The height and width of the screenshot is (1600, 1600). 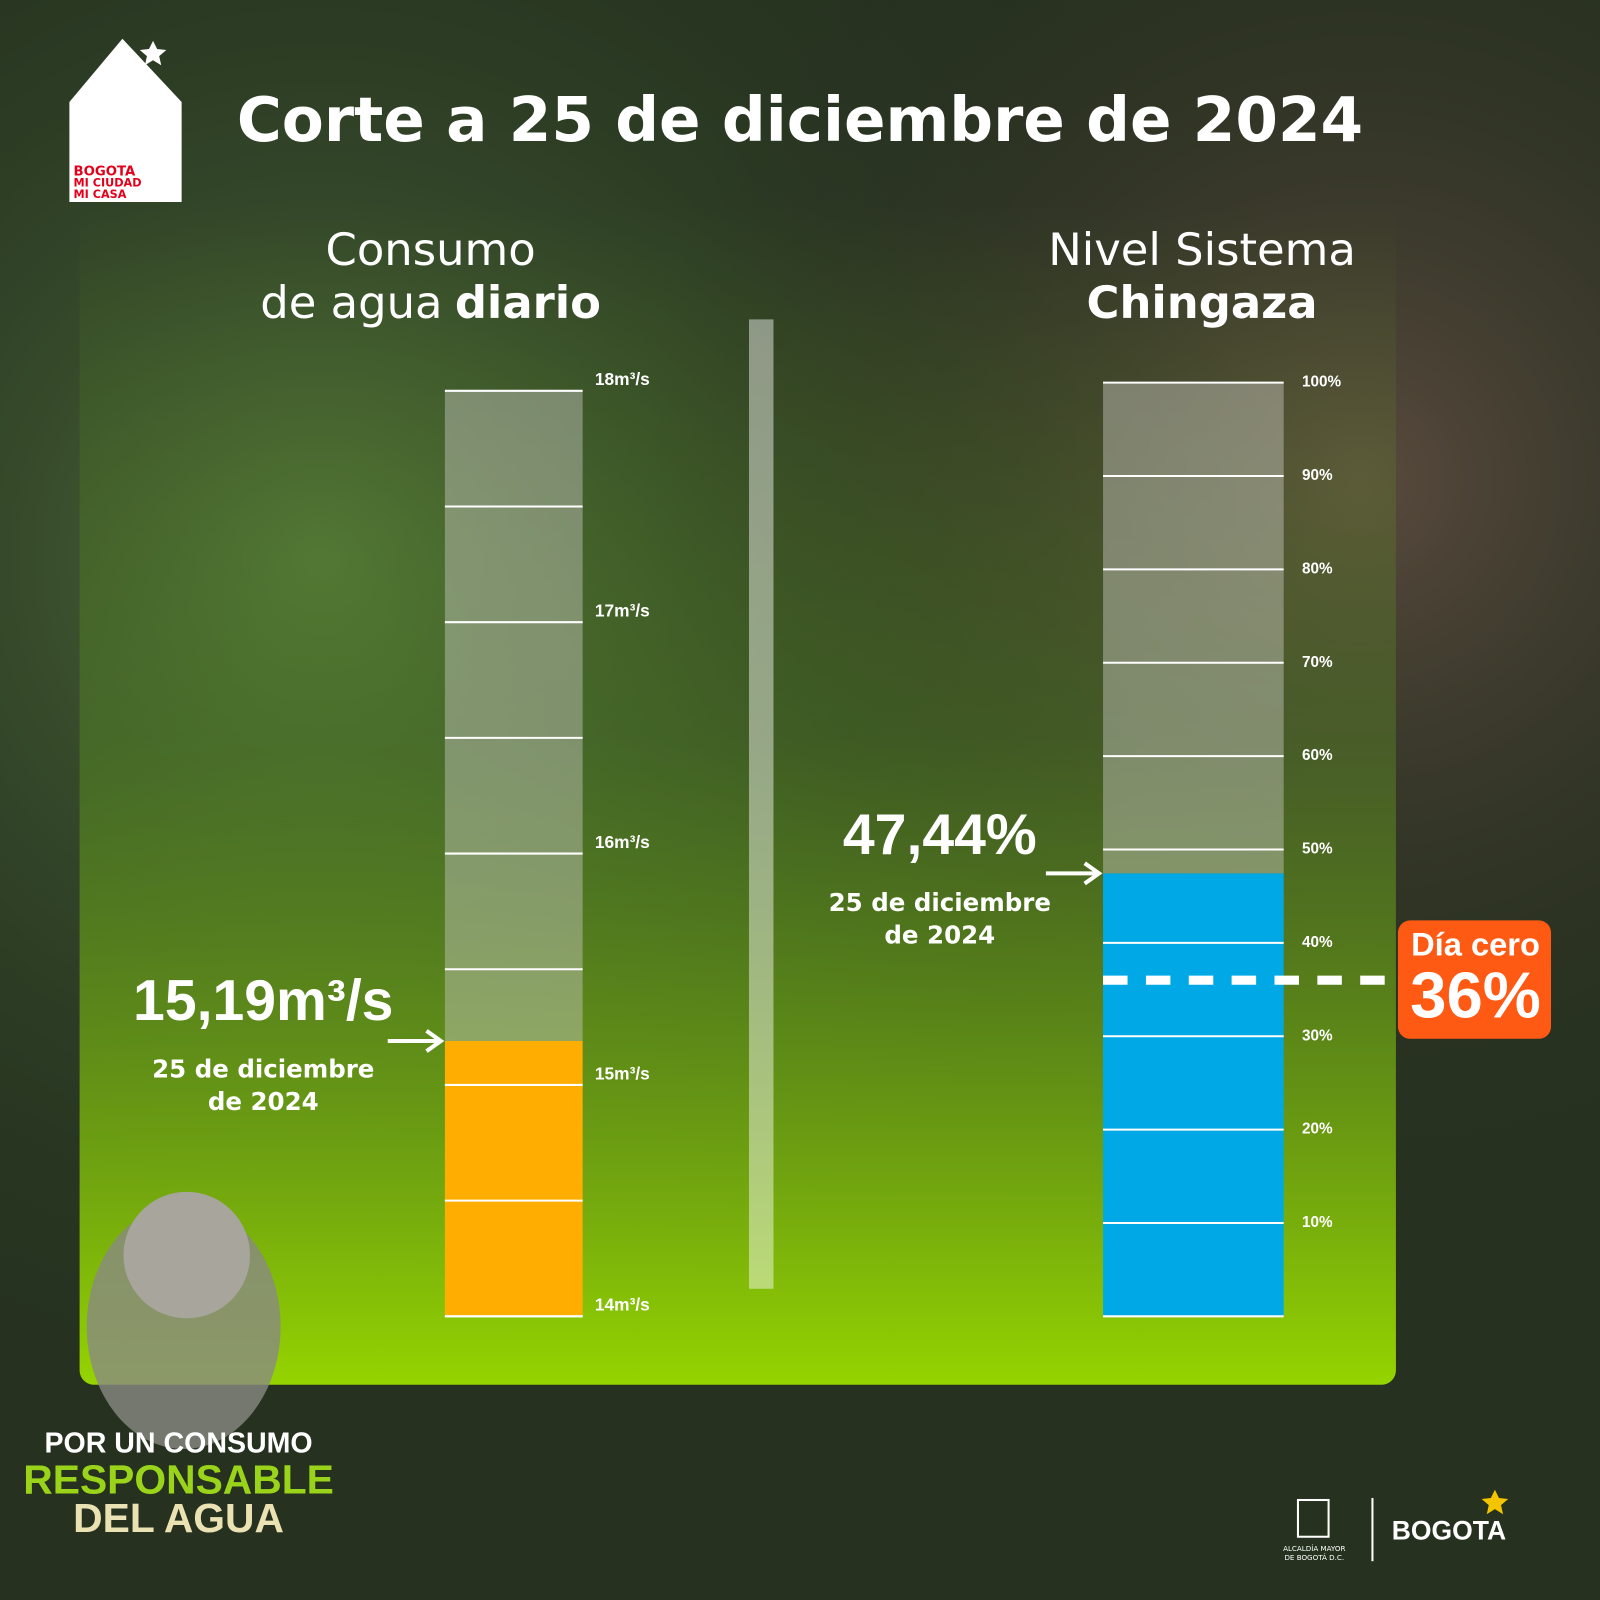 I want to click on chart-title-part: Chingaza, so click(x=1202, y=302).